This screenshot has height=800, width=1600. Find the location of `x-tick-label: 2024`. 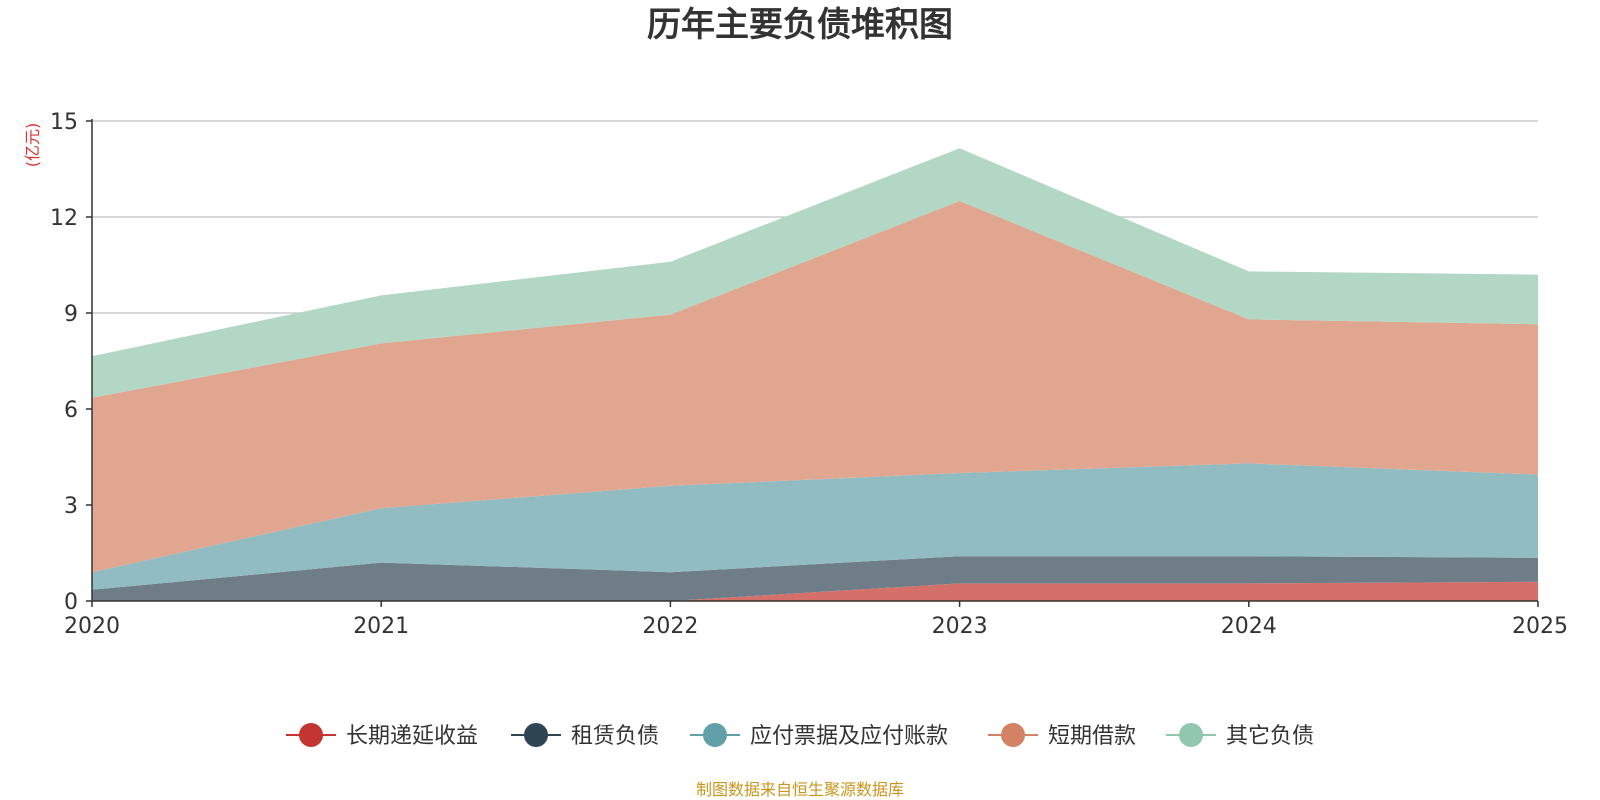

x-tick-label: 2024 is located at coordinates (1249, 626).